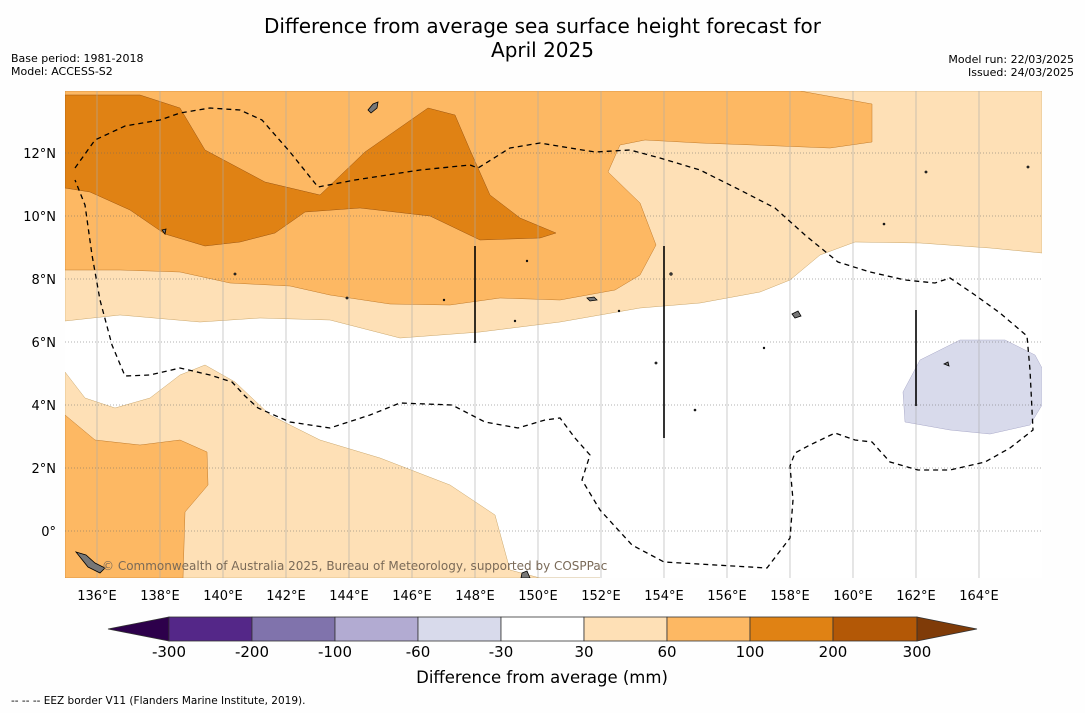  Describe the element at coordinates (418, 652) in the screenshot. I see `colorbar-level-label: -60` at that location.